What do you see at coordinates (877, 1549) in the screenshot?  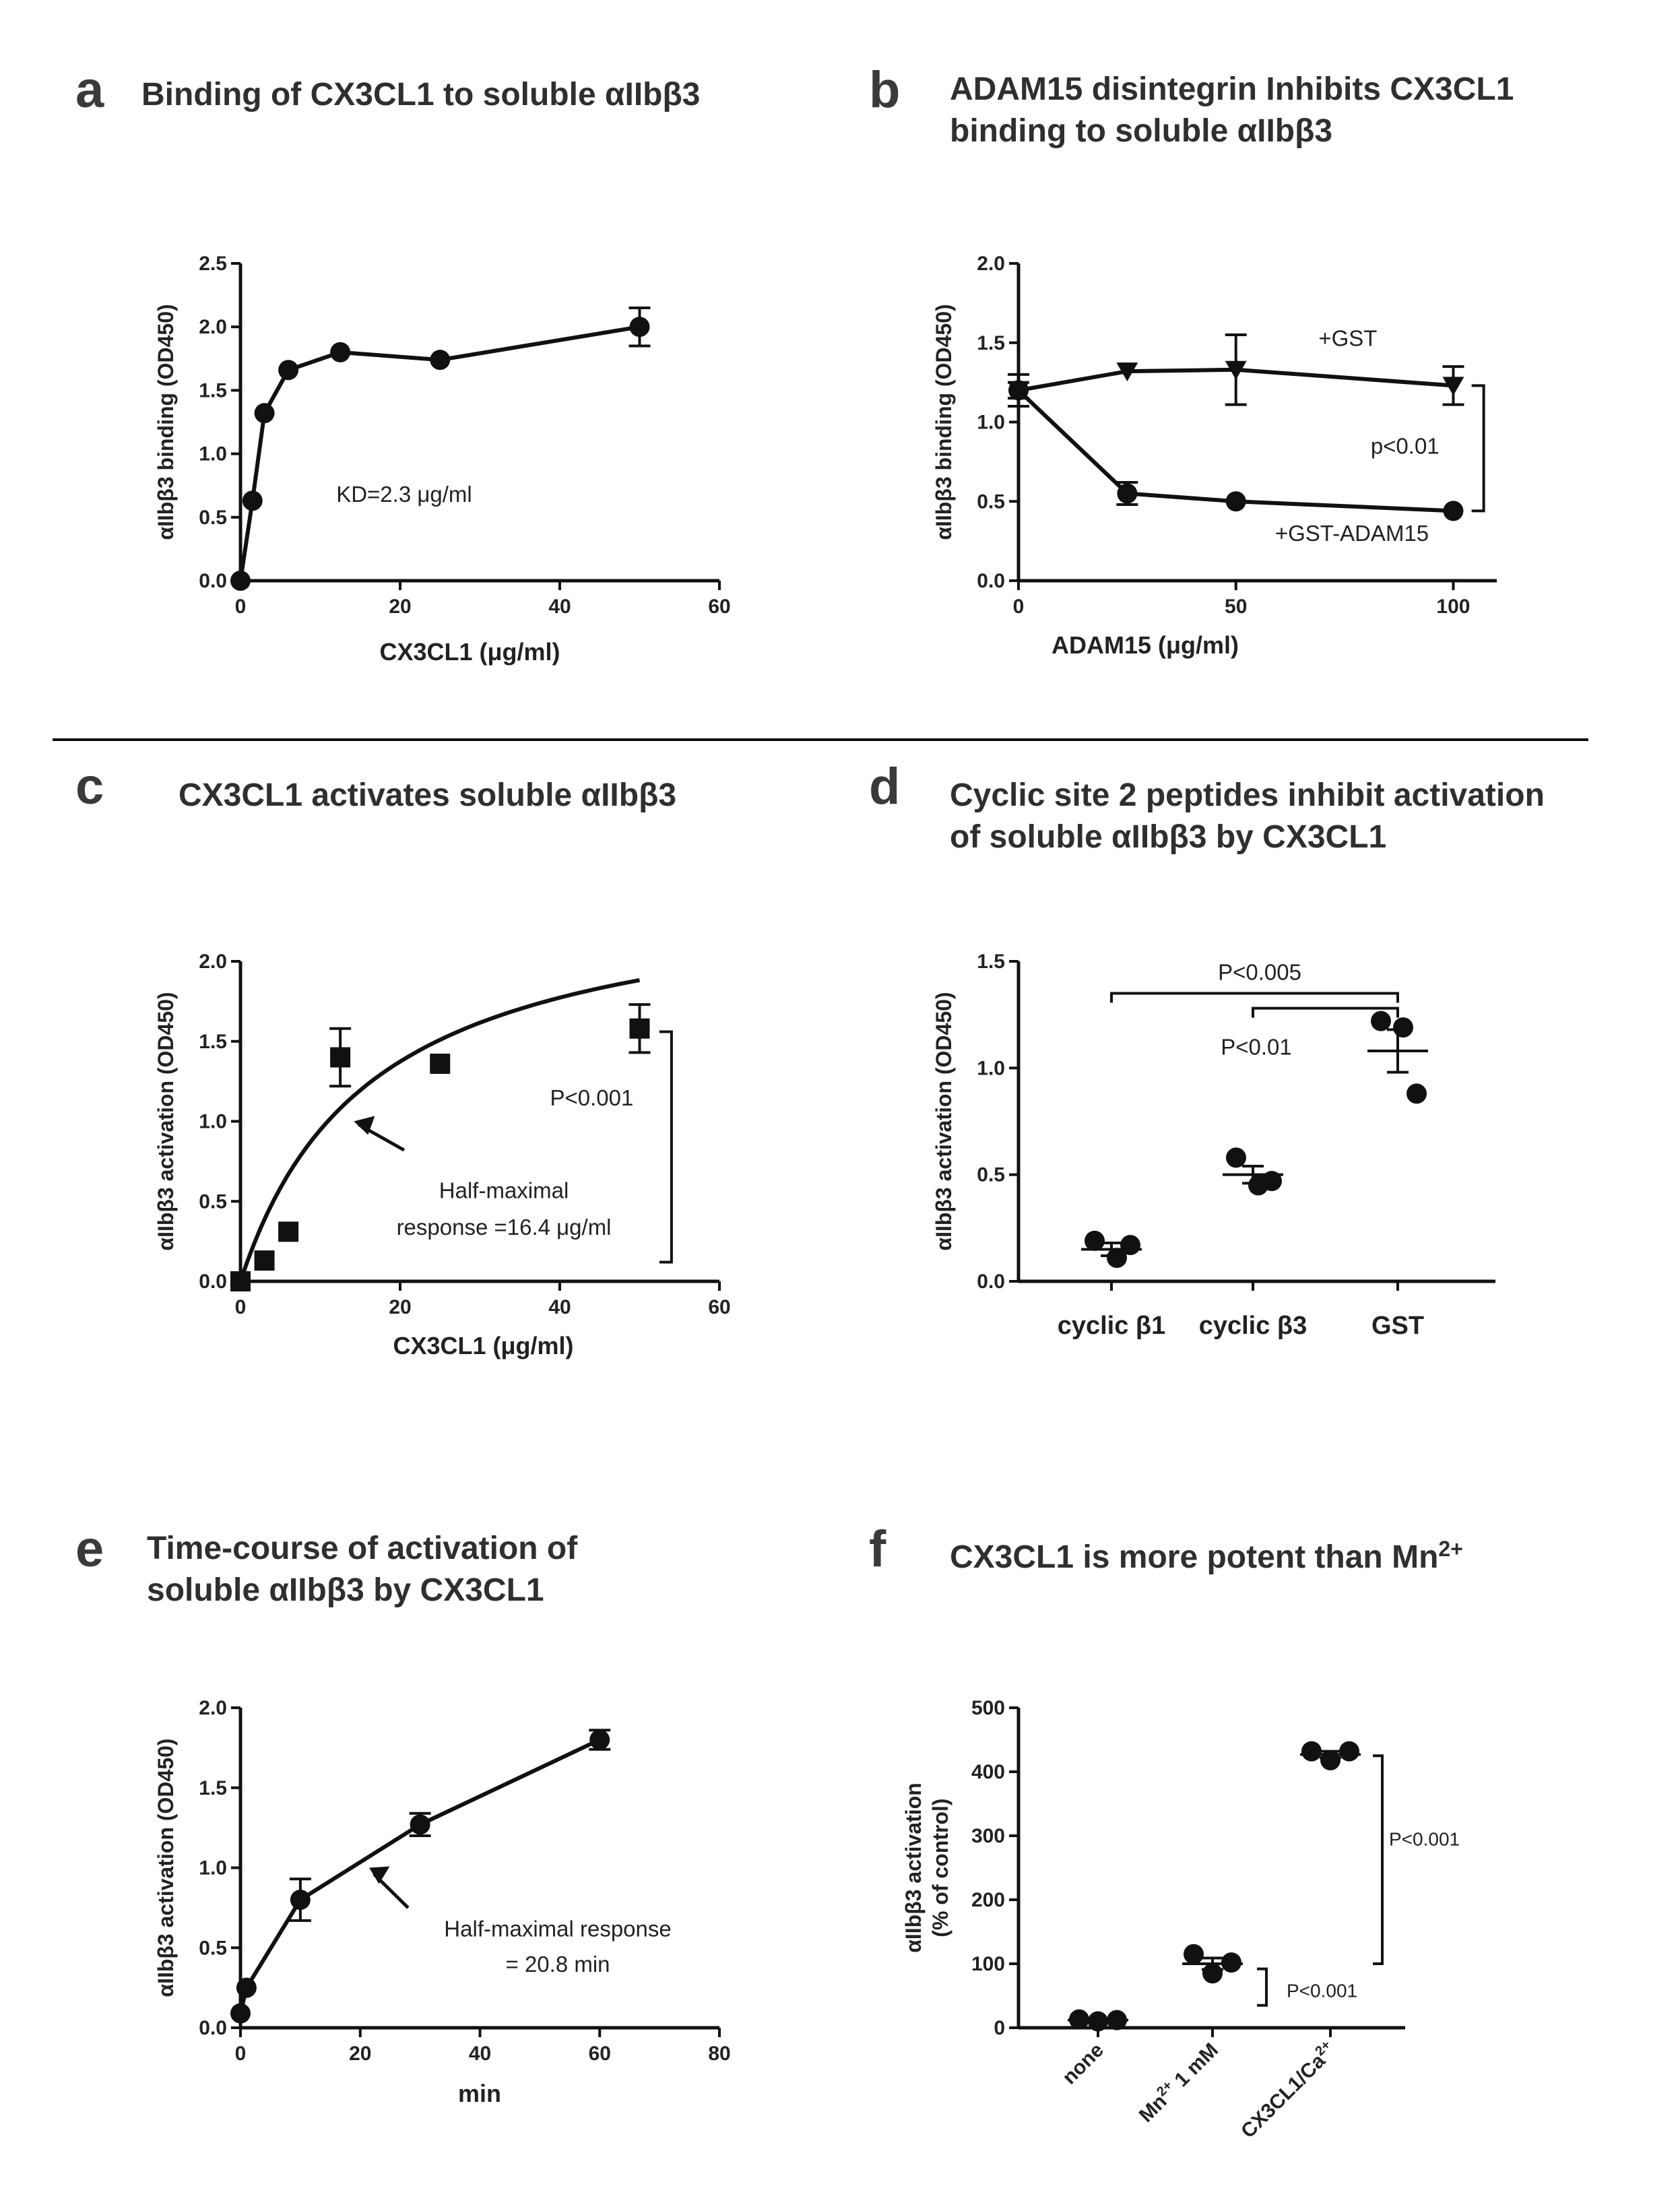 I see `panel-letter-f: f` at bounding box center [877, 1549].